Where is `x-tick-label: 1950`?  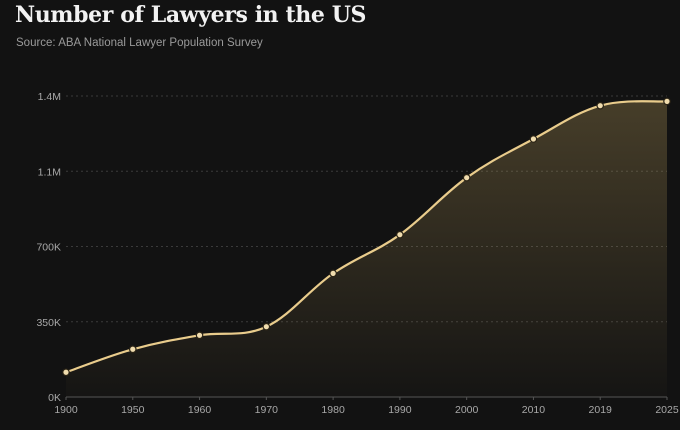 x-tick-label: 1950 is located at coordinates (133, 410).